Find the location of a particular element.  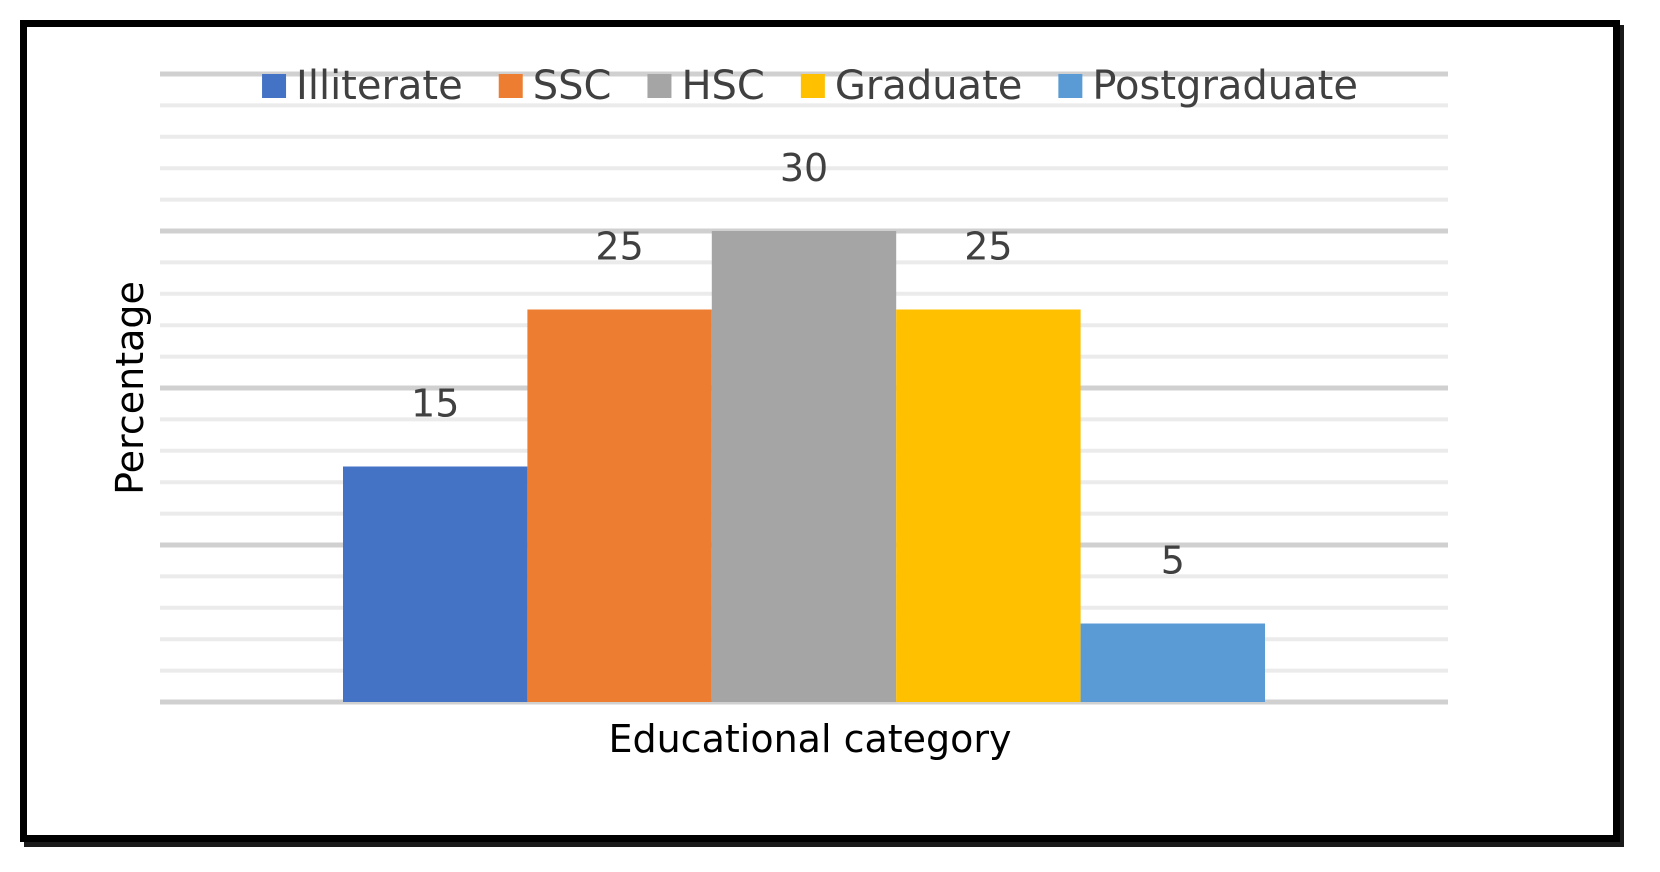

legend-label: HSC is located at coordinates (722, 86).